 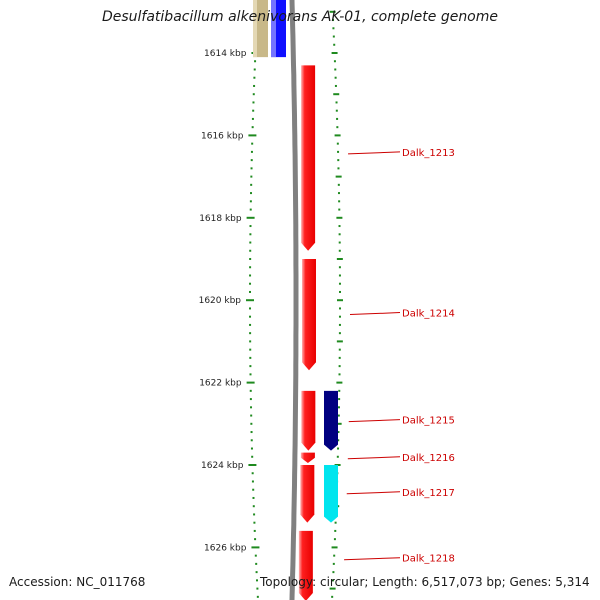 I want to click on blue-feature-shine, so click(x=273, y=29).